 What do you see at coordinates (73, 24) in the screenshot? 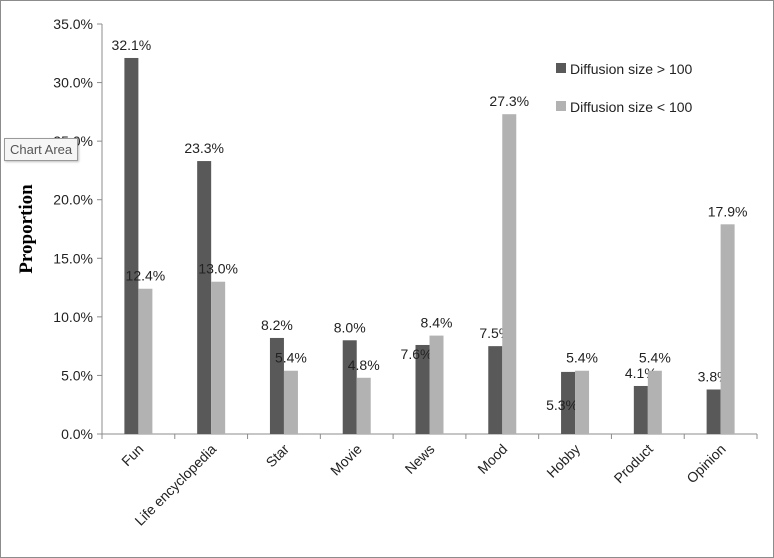
I see `y-tick-label: 35.0%` at bounding box center [73, 24].